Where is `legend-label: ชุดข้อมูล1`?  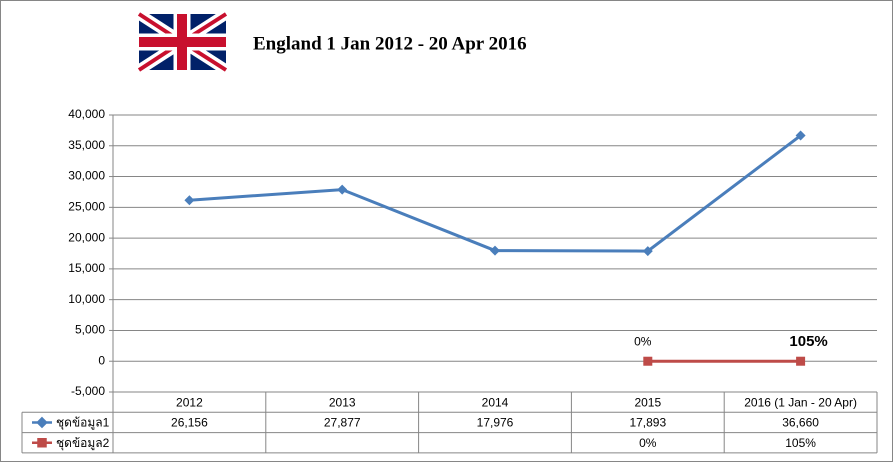
legend-label: ชุดข้อมูล1 is located at coordinates (83, 423).